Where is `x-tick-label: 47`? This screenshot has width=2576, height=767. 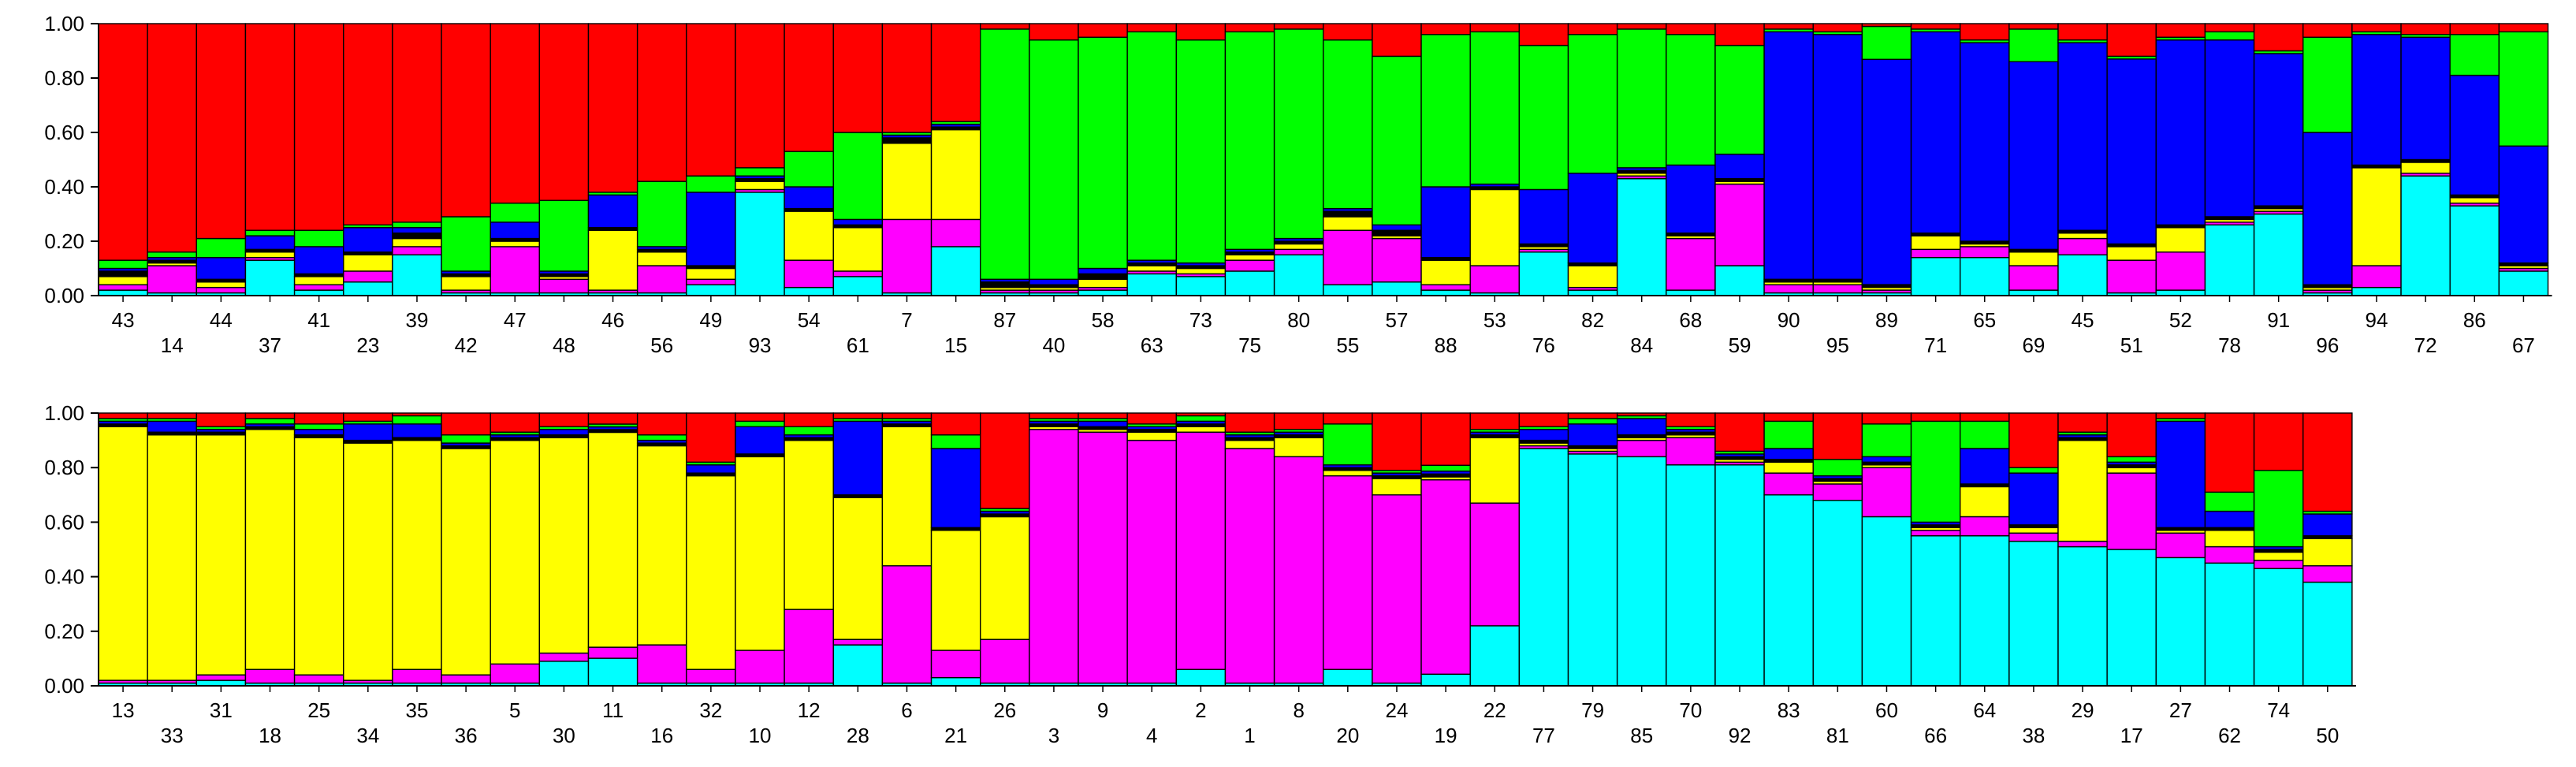 x-tick-label: 47 is located at coordinates (515, 320).